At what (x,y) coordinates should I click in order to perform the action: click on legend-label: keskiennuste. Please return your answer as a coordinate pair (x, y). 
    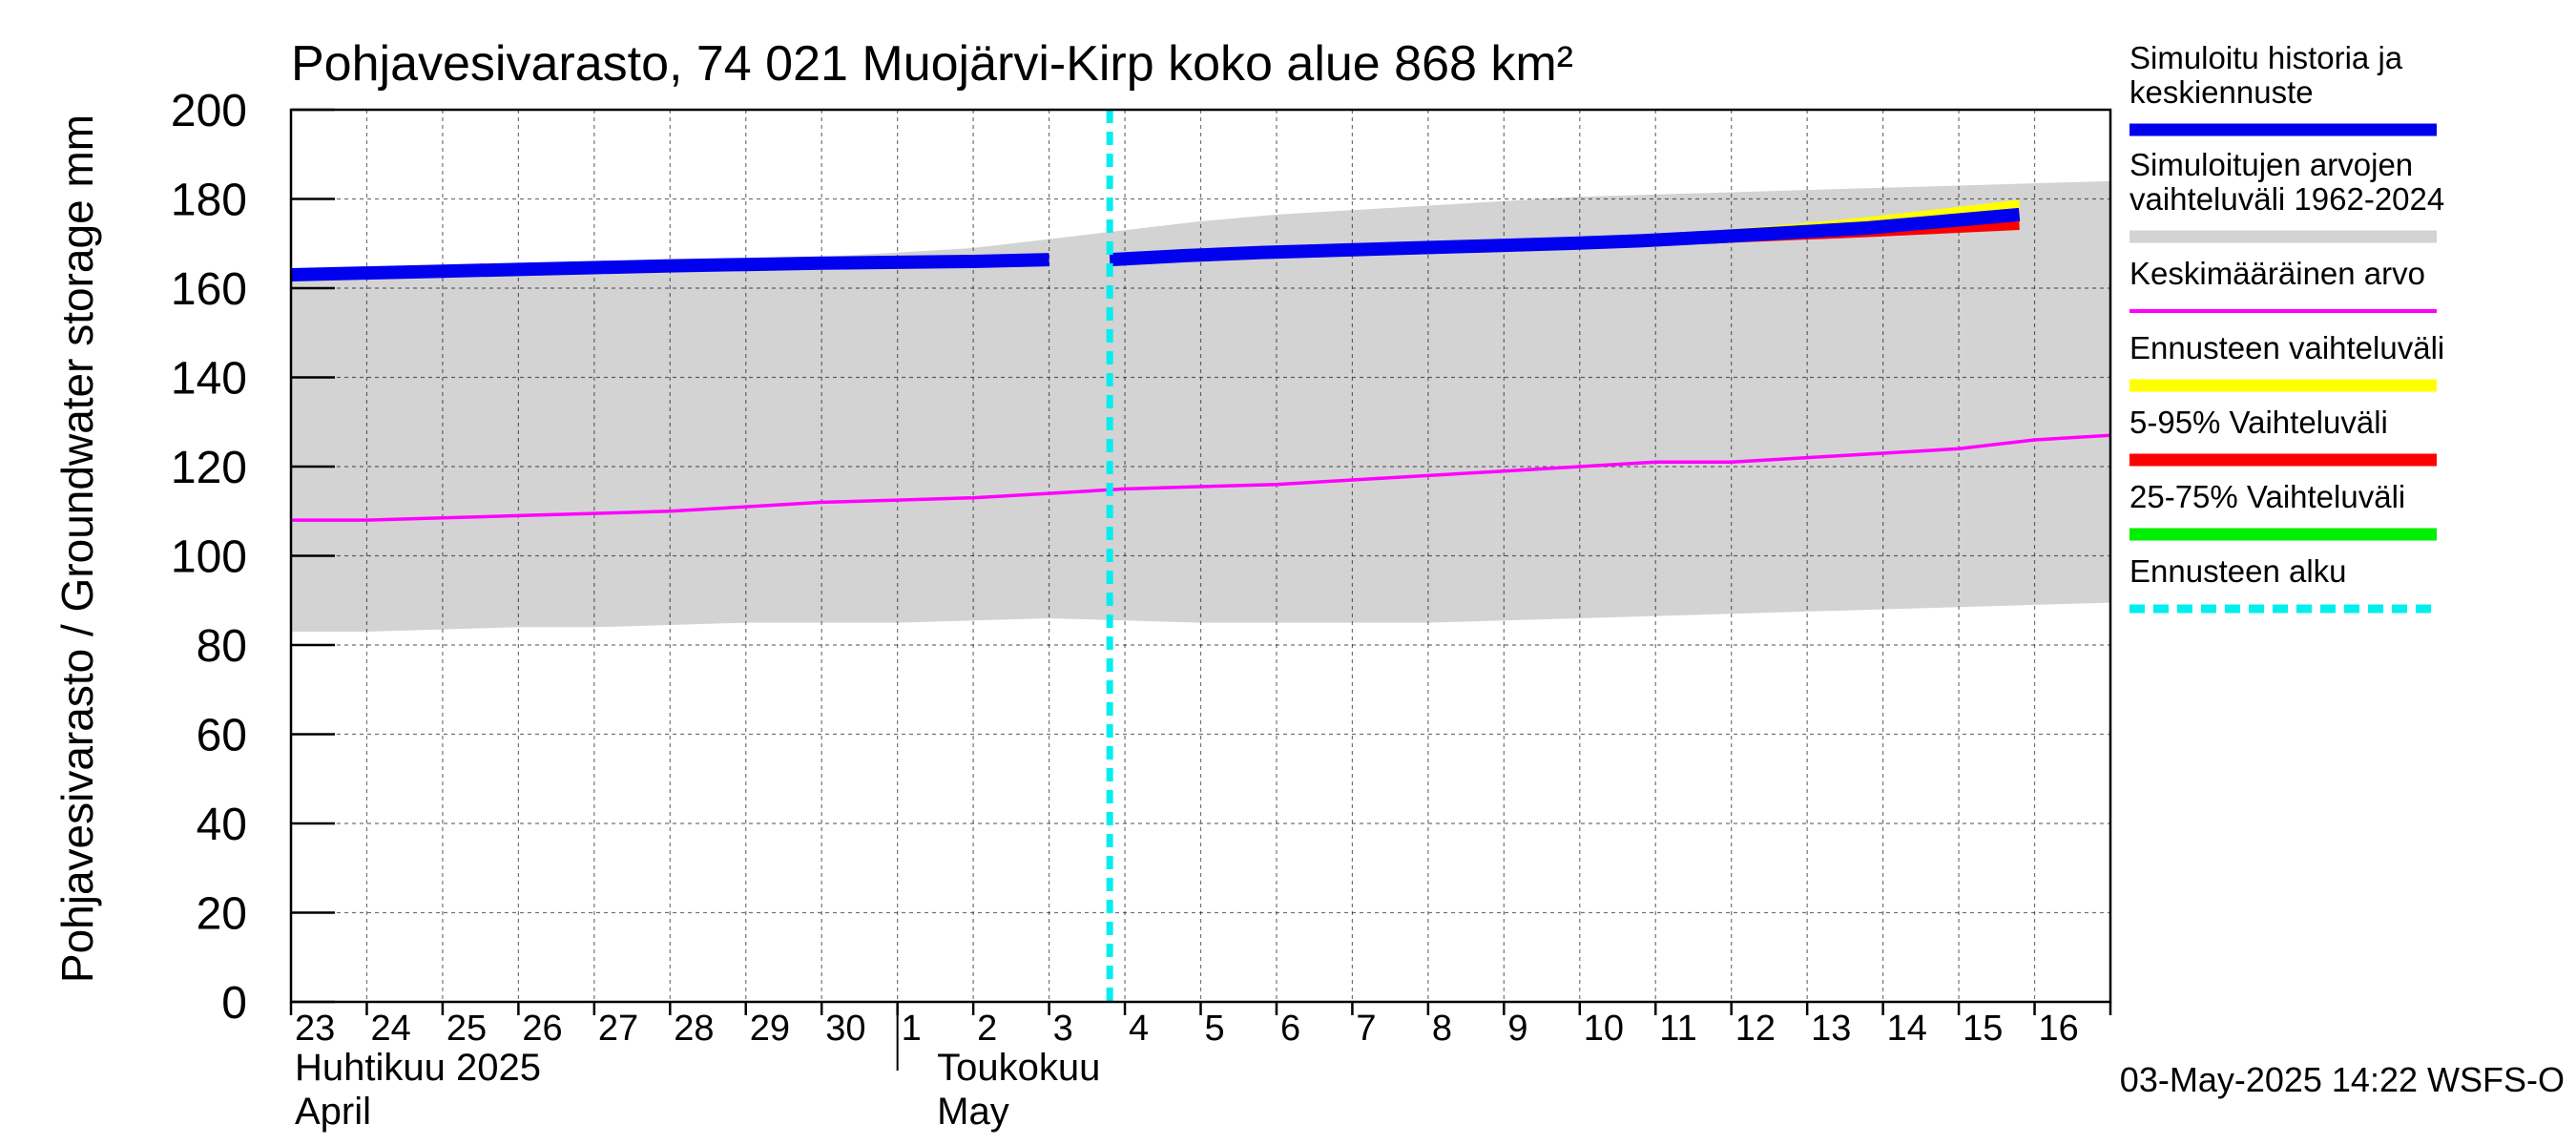
    Looking at the image, I should click on (2221, 92).